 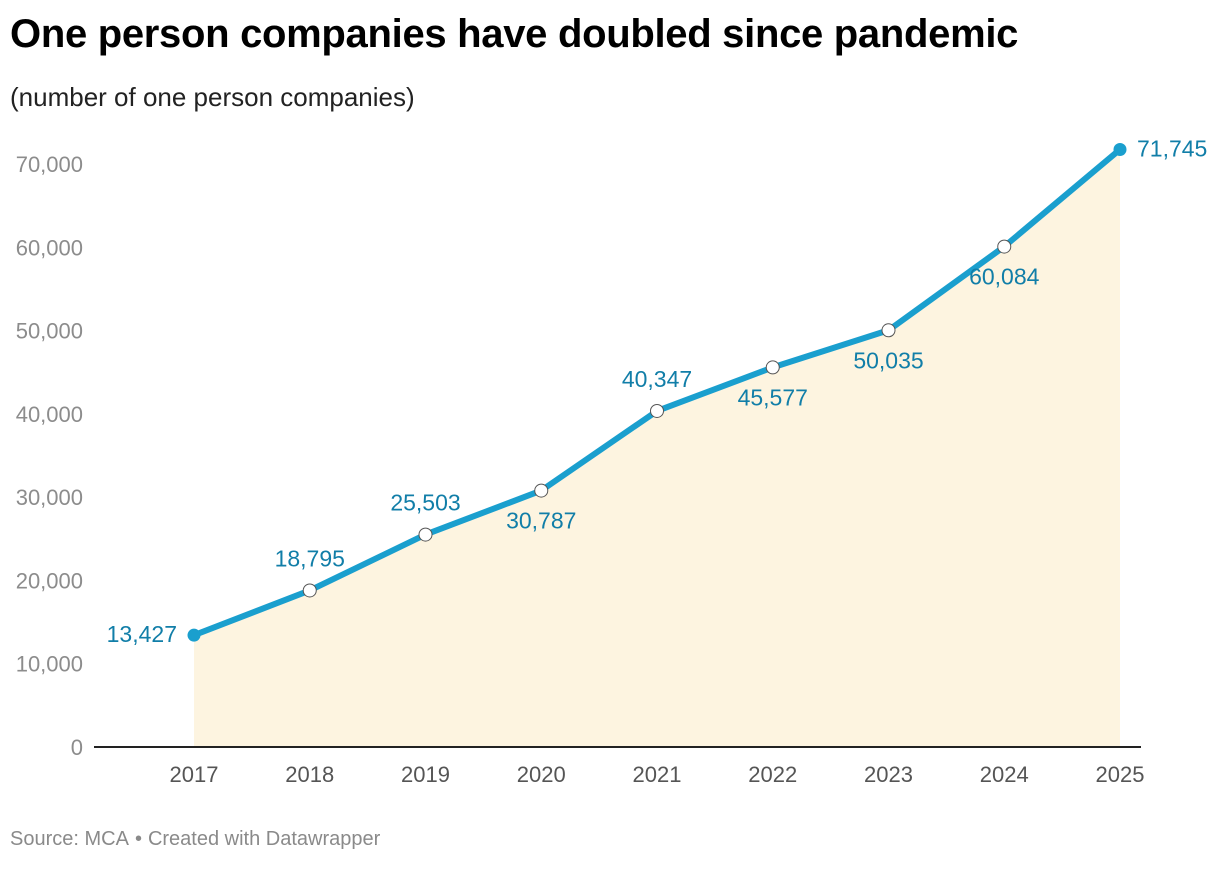 What do you see at coordinates (49, 664) in the screenshot?
I see `y-tick-label: 10,000` at bounding box center [49, 664].